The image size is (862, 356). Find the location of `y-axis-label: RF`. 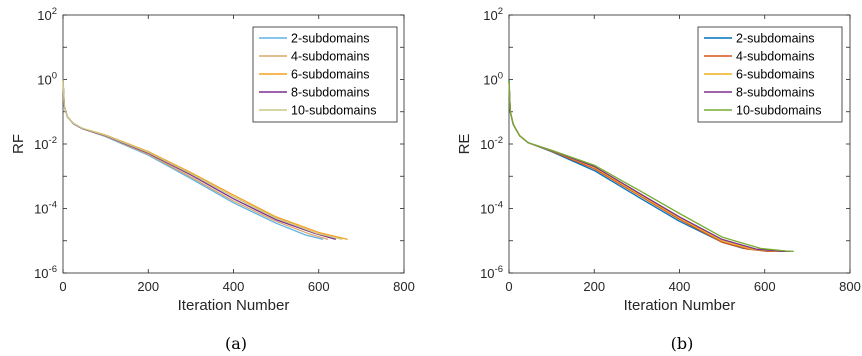

y-axis-label: RF is located at coordinates (18, 144).